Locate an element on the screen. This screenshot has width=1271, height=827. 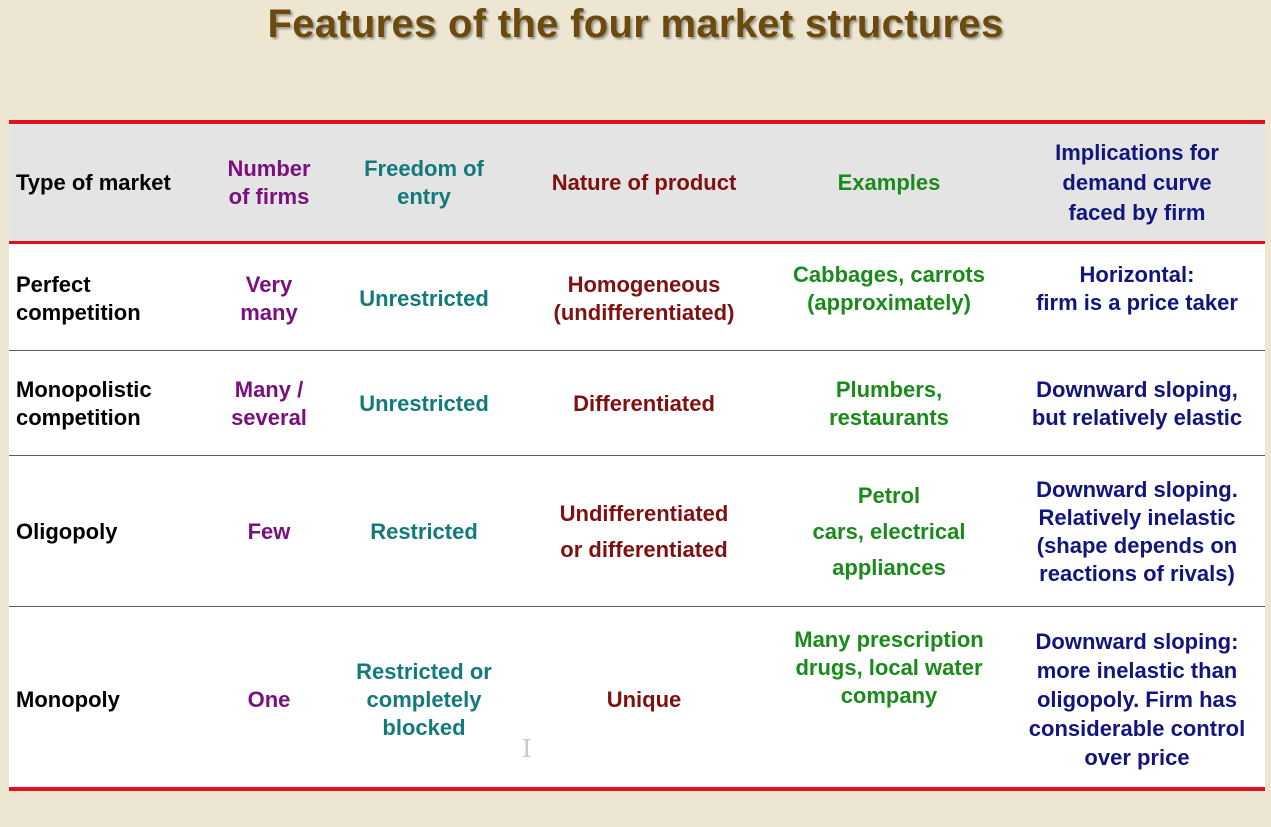
examples-cell: Cabbages, carrots (approximately) is located at coordinates (889, 288).